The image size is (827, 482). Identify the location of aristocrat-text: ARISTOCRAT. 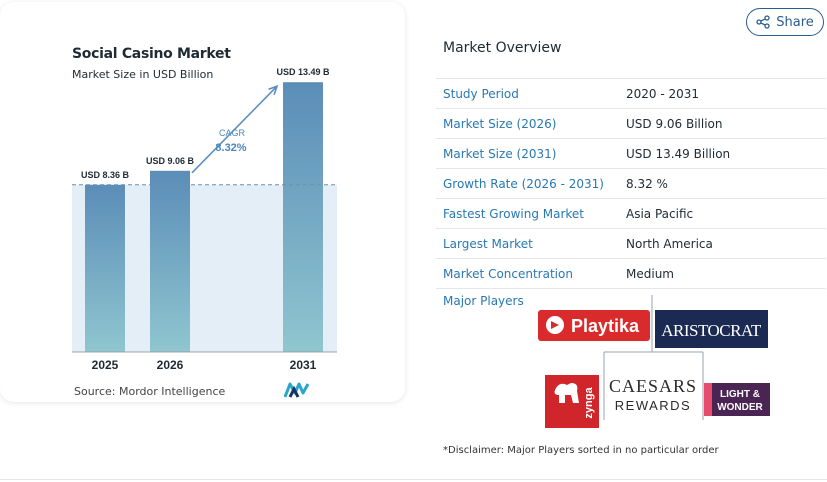
(711, 330).